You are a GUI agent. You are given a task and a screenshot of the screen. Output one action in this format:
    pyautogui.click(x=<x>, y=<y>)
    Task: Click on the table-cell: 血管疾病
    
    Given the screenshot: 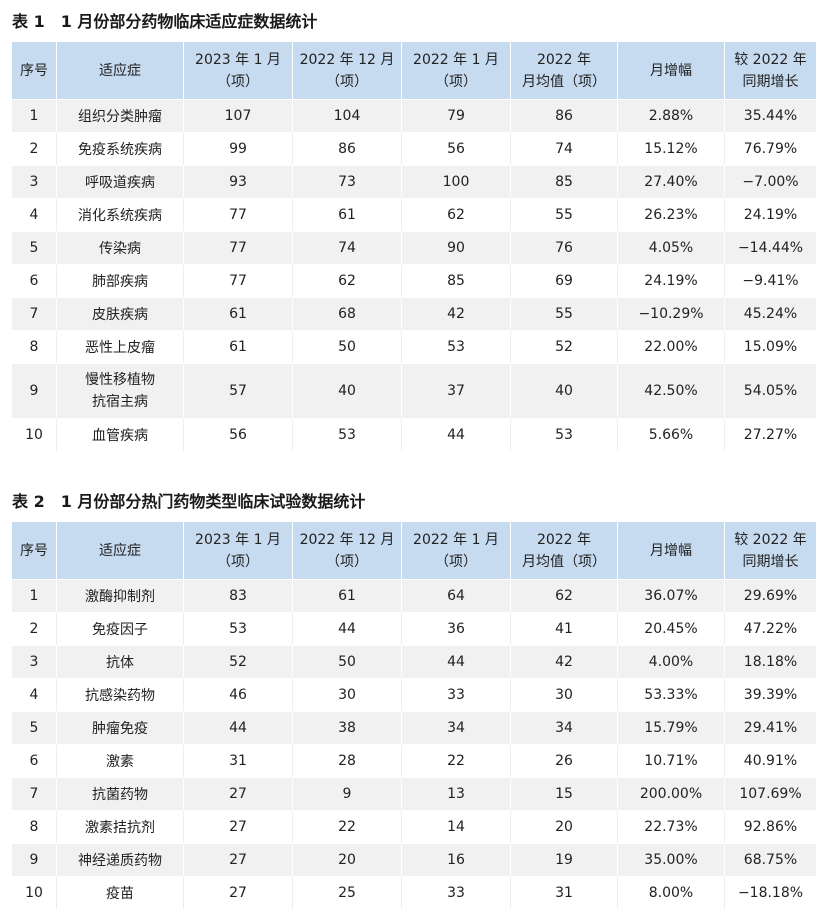 What is the action you would take?
    pyautogui.click(x=120, y=434)
    